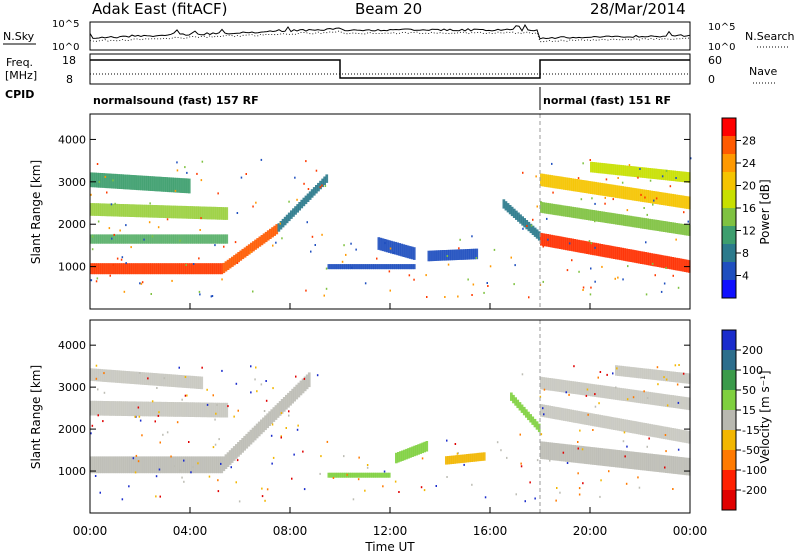  What do you see at coordinates (290, 531) in the screenshot?
I see `xtick-label: 08:00` at bounding box center [290, 531].